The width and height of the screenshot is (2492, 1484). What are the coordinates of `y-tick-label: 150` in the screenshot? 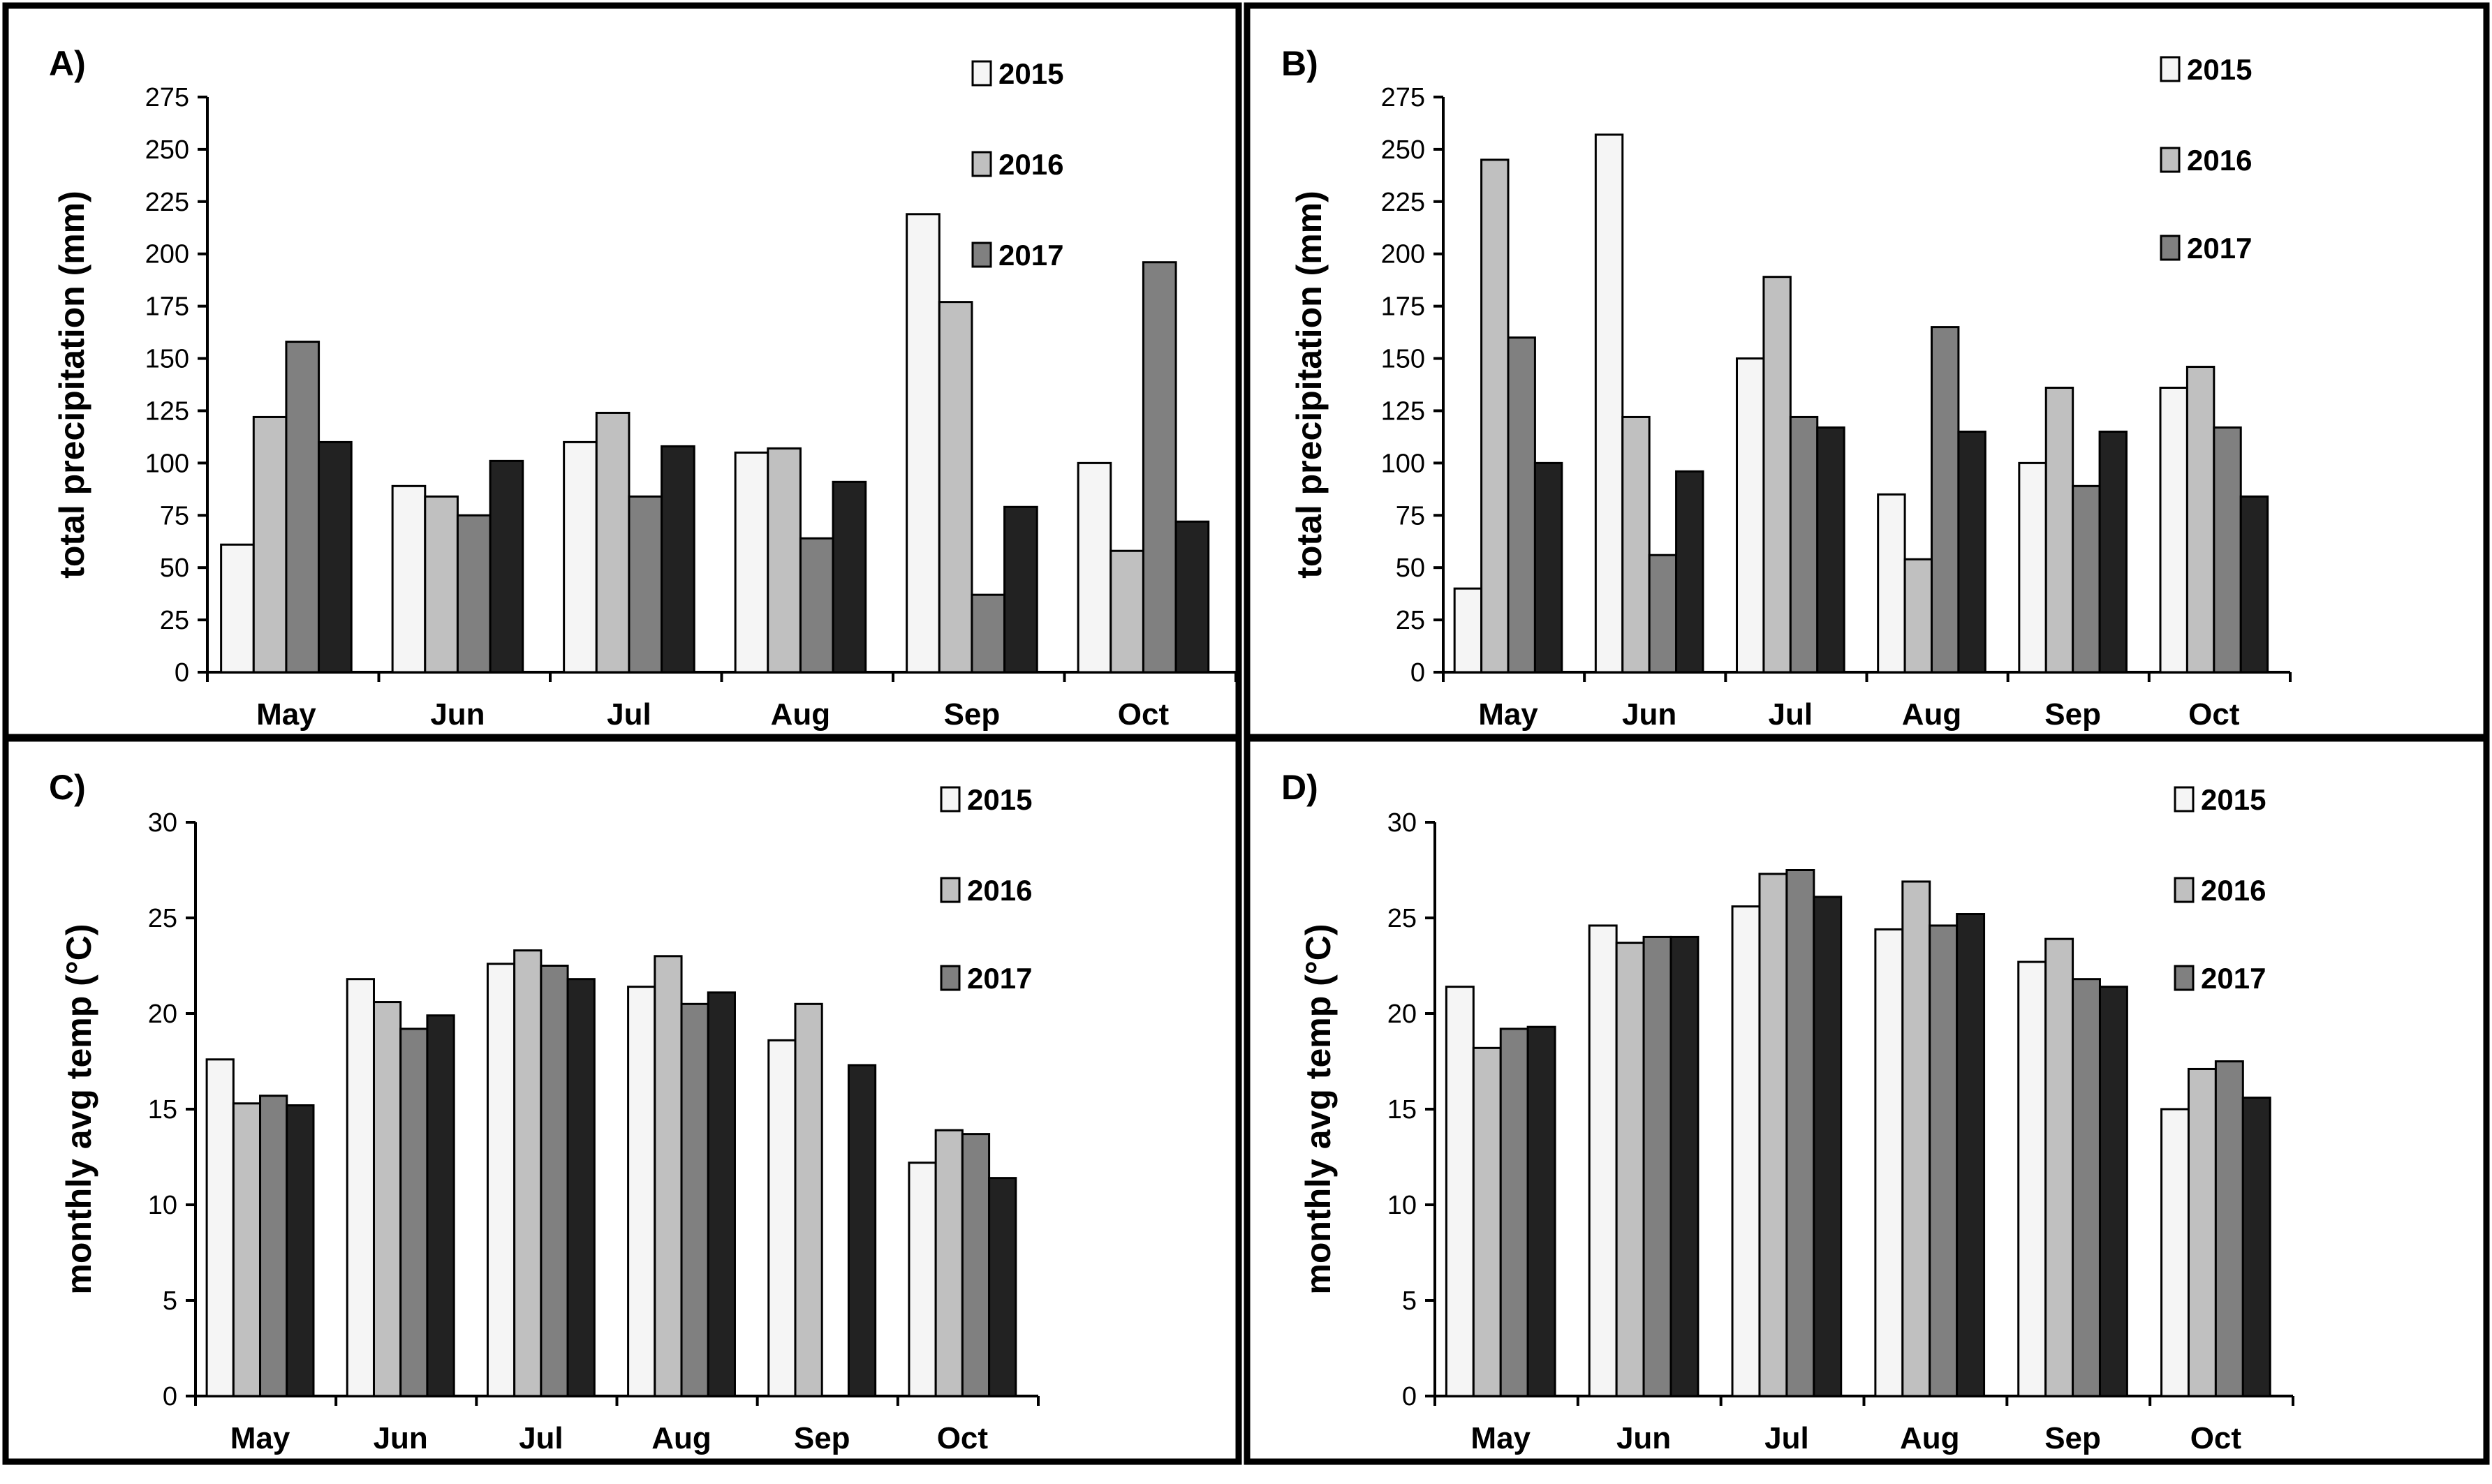 It's located at (1403, 359).